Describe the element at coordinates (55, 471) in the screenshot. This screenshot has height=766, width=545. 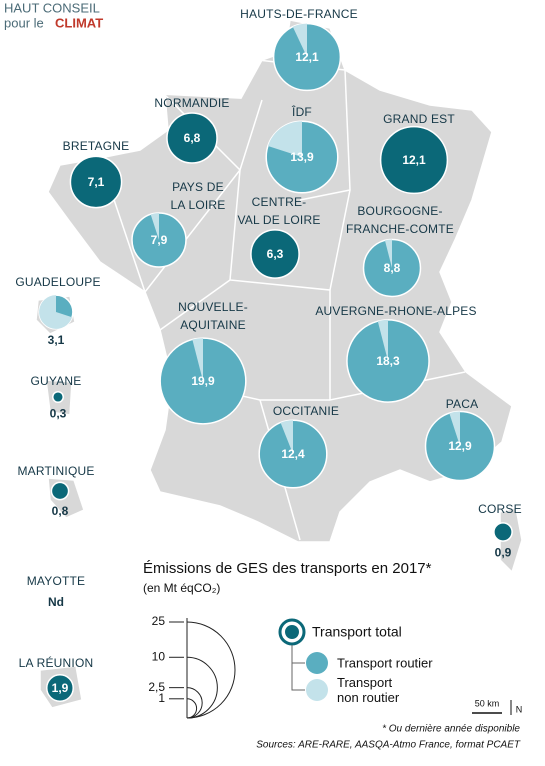
I see `region-name: MARTINIQUE` at that location.